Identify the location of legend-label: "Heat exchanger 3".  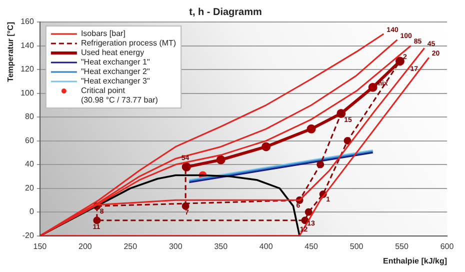
(115, 81).